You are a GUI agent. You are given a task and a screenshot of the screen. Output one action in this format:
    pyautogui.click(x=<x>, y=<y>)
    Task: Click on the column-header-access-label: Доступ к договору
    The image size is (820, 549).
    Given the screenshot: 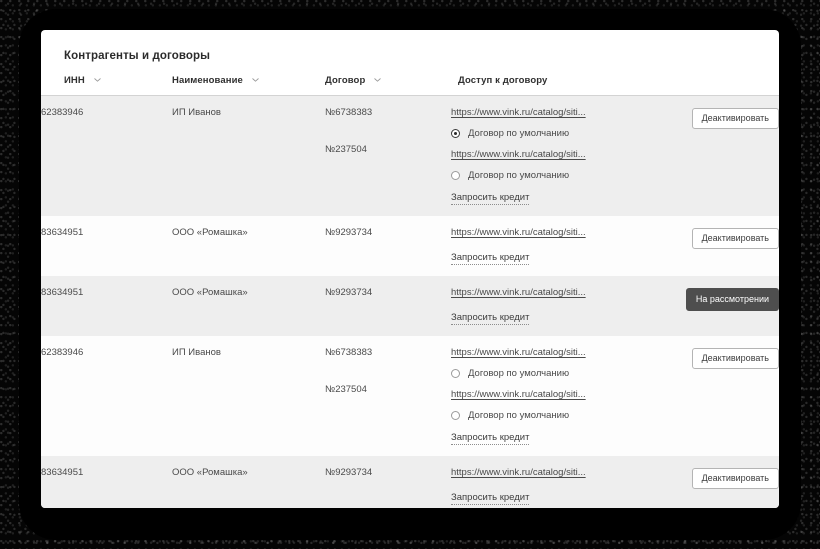 What is the action you would take?
    pyautogui.click(x=503, y=80)
    